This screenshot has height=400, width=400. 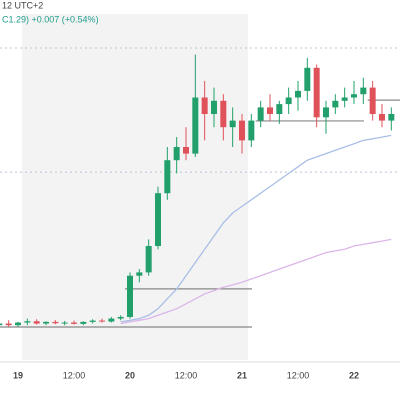 I want to click on moving-average, so click(x=256, y=281).